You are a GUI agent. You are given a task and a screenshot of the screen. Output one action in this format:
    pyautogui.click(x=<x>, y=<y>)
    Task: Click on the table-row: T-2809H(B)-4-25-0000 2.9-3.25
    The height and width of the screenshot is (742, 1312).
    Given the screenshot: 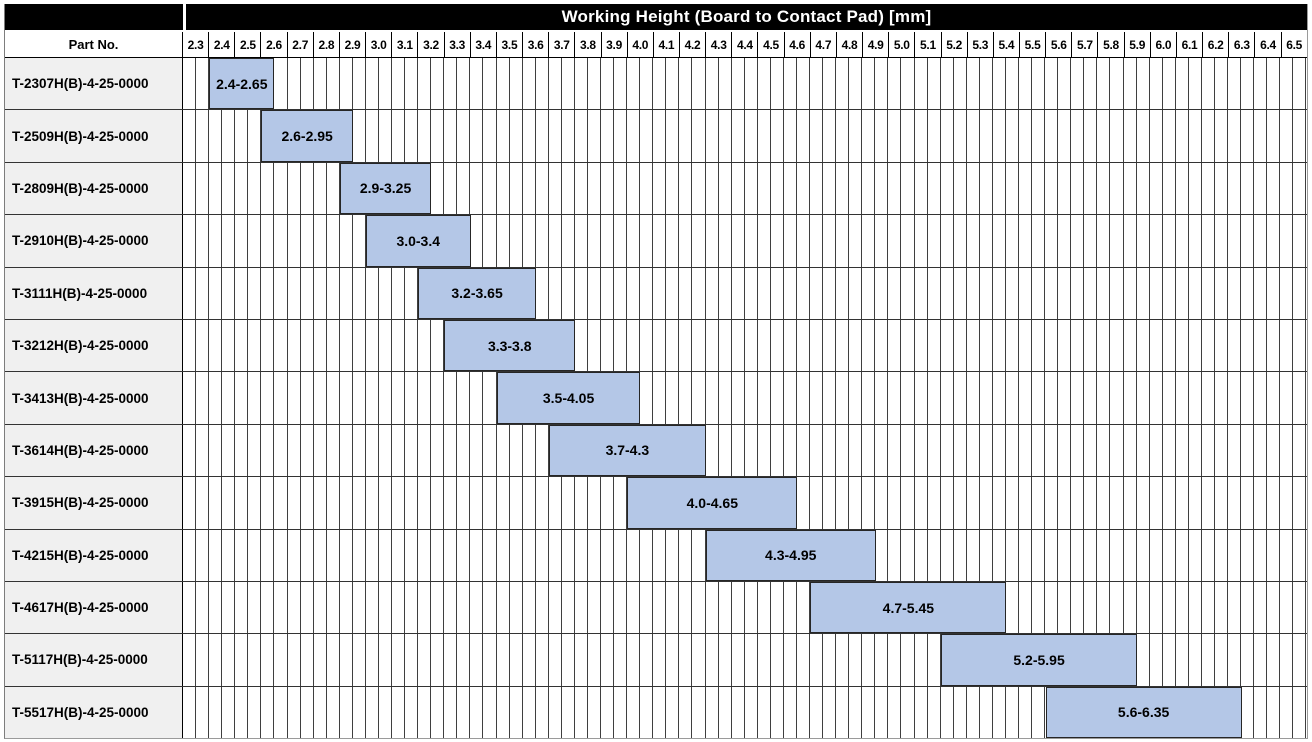 What is the action you would take?
    pyautogui.click(x=656, y=188)
    